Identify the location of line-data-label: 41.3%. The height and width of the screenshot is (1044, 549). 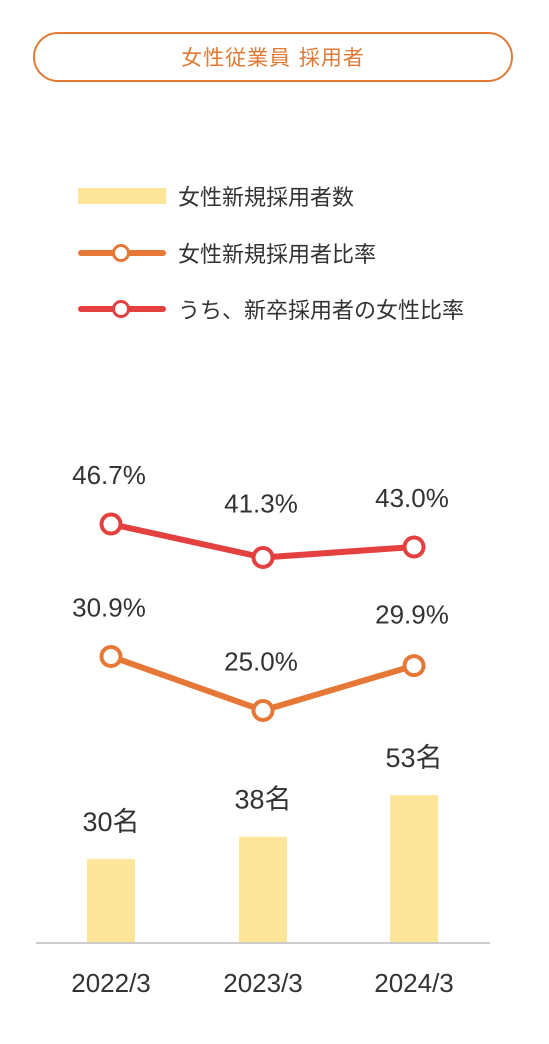
(261, 504).